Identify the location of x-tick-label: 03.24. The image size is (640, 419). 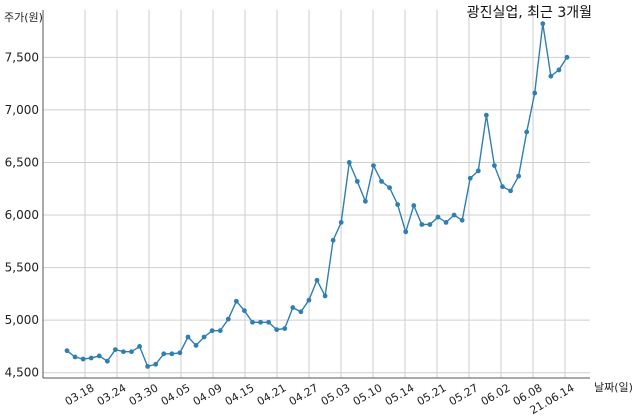
(112, 394).